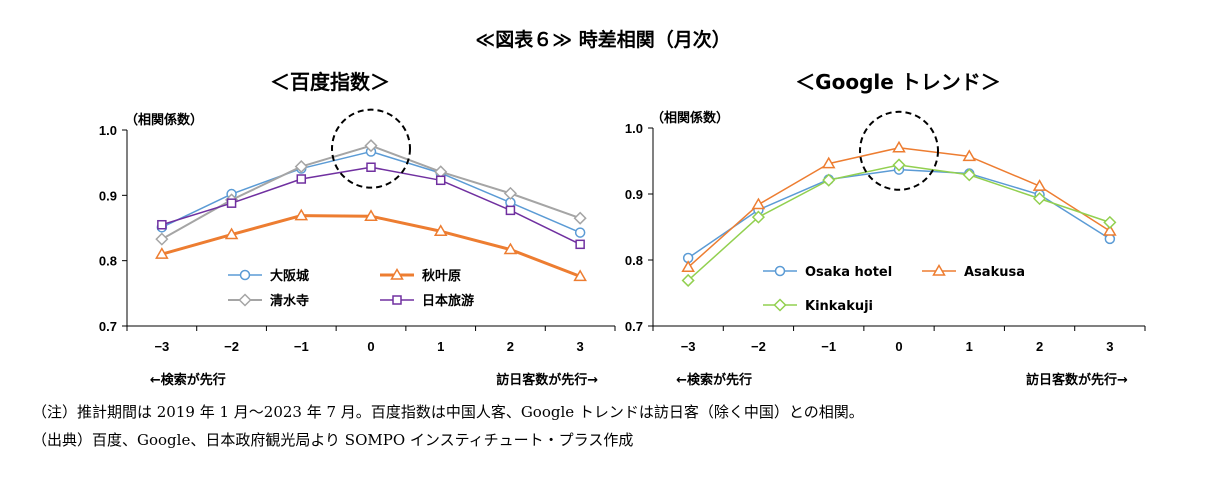 The height and width of the screenshot is (479, 1206). What do you see at coordinates (448, 301) in the screenshot?
I see `legend-label: 日本旅游` at bounding box center [448, 301].